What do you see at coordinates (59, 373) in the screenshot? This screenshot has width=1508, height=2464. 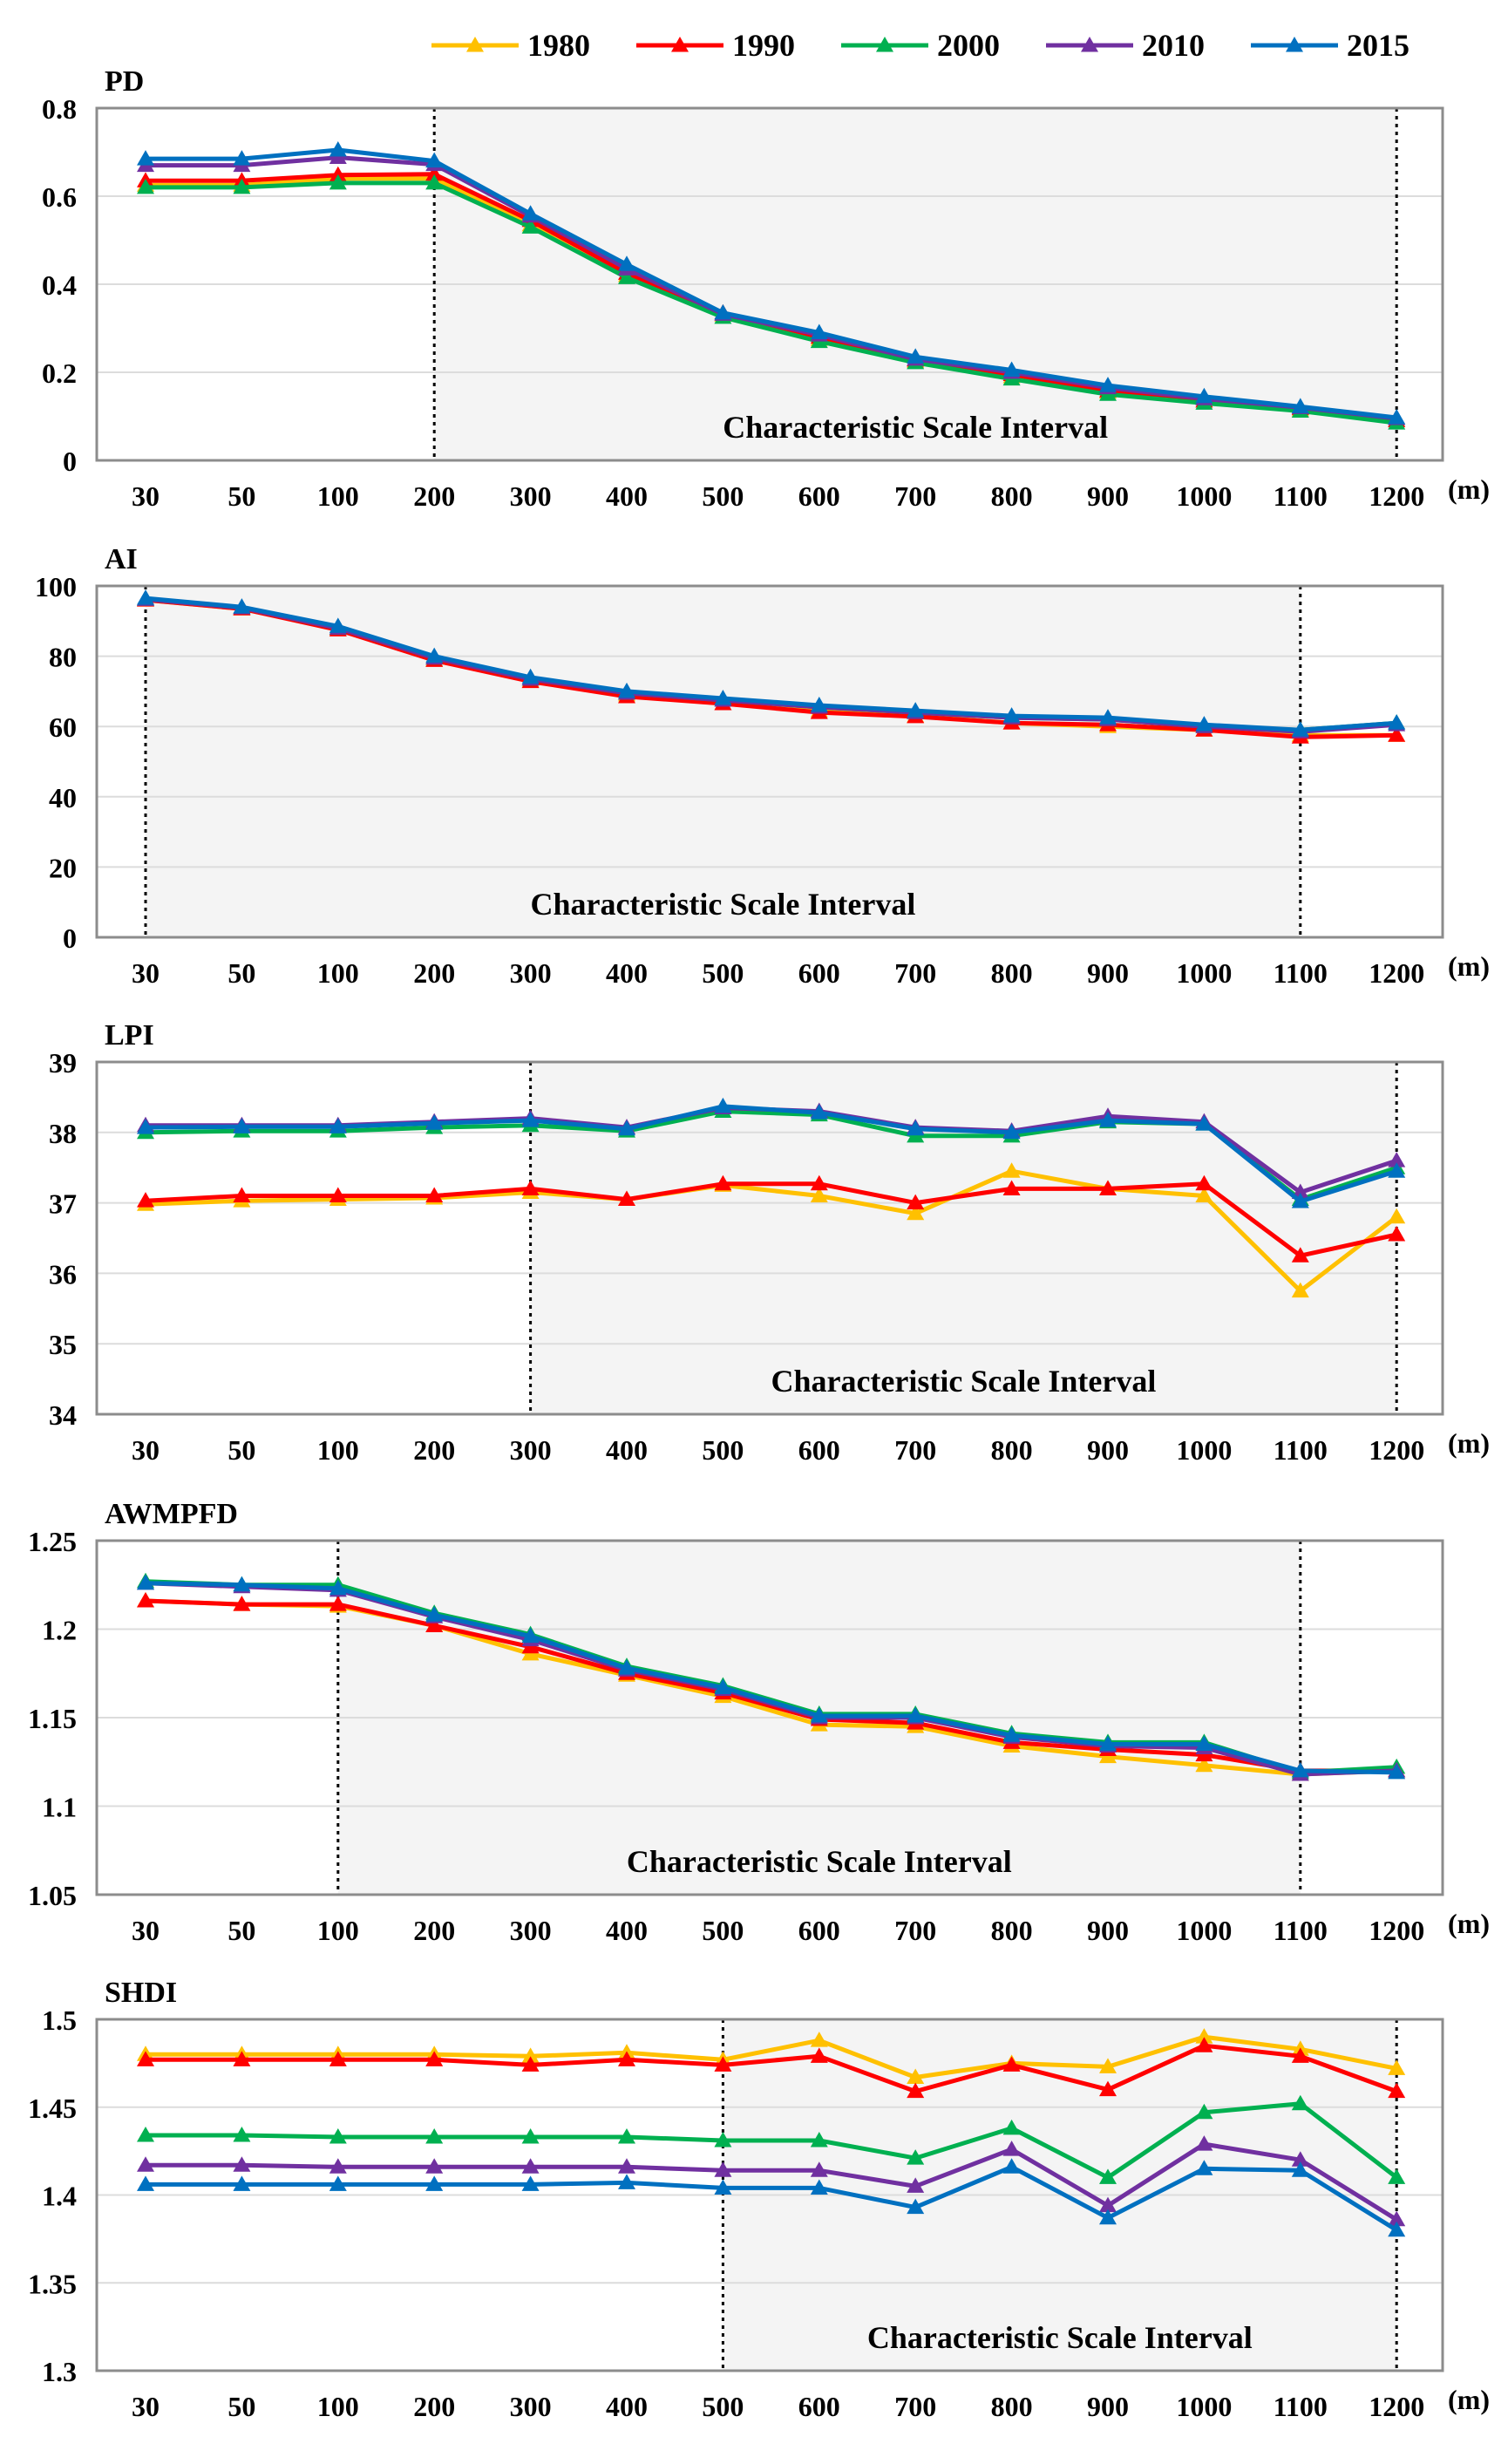 I see `y-tick-label: 0.2` at bounding box center [59, 373].